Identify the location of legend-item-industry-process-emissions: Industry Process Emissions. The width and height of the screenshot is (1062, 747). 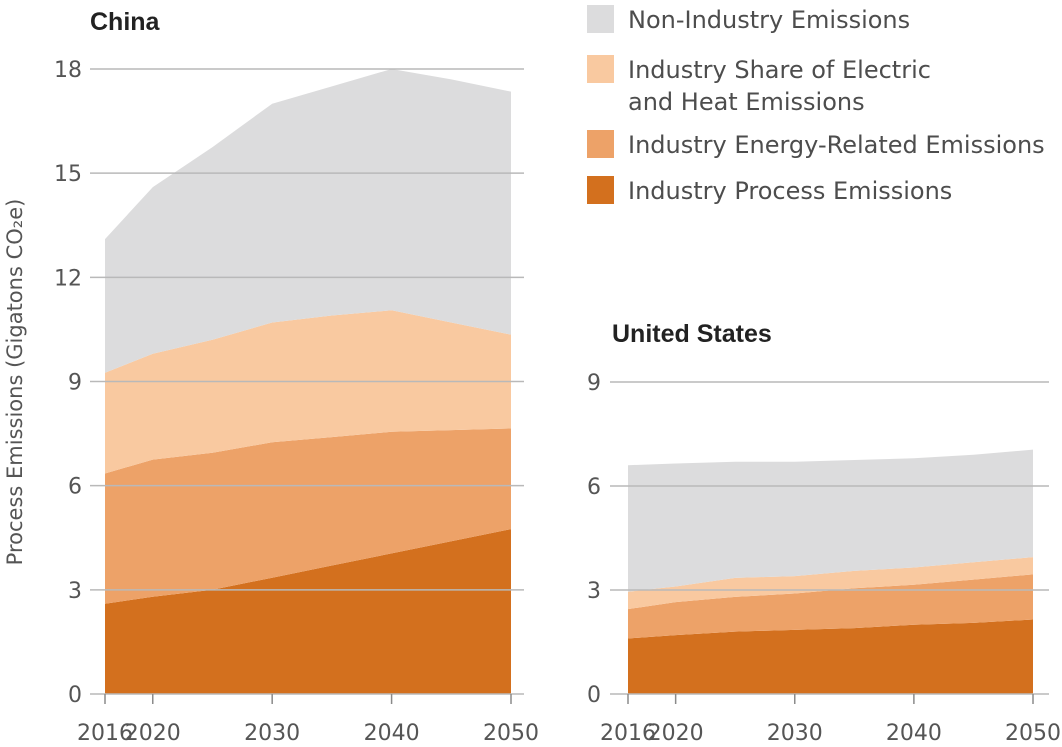
(769, 190).